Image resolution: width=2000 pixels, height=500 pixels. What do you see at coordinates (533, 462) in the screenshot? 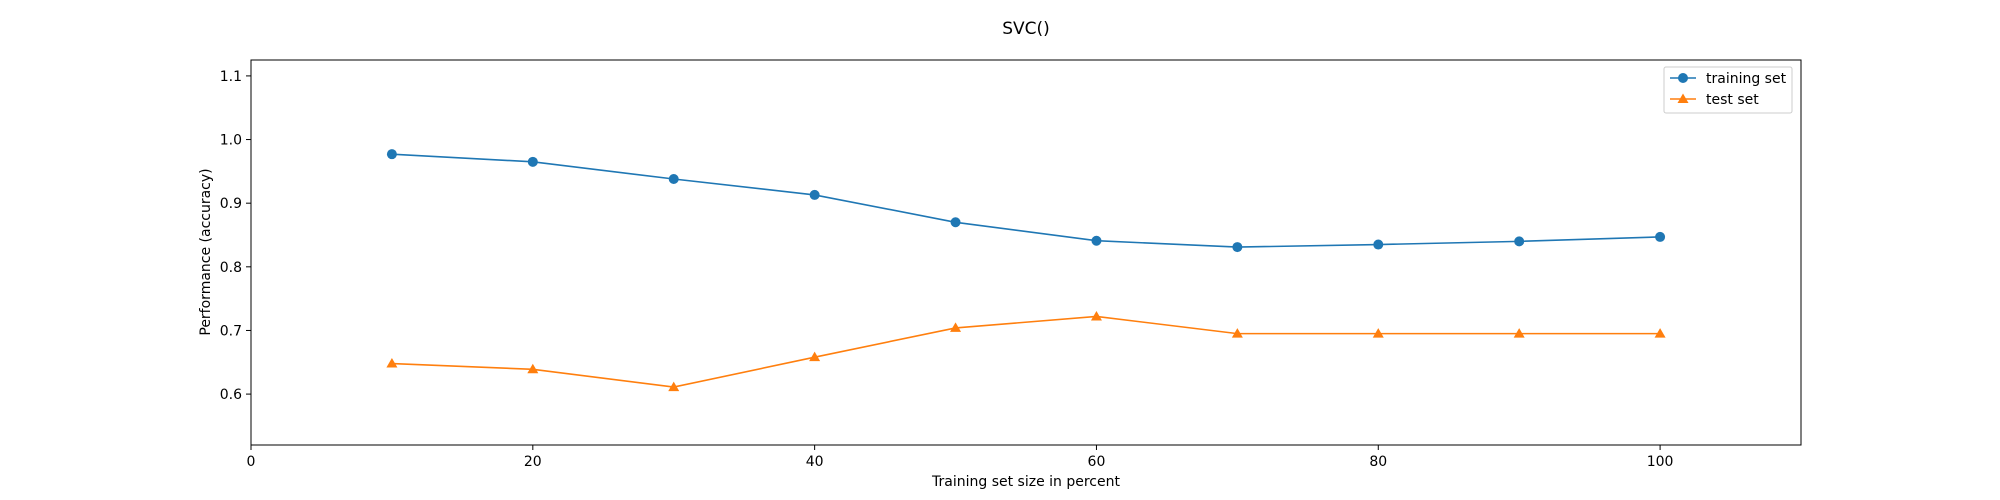
I see `x-tick-label: 20` at bounding box center [533, 462].